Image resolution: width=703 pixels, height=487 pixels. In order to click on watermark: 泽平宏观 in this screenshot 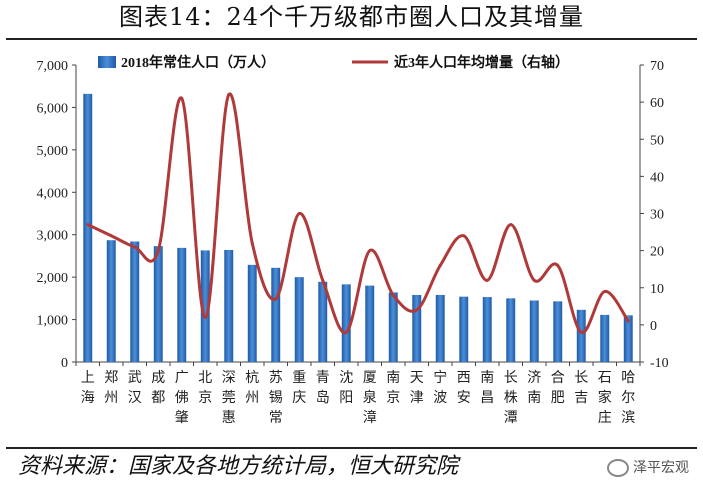, I will do `click(648, 467)`.